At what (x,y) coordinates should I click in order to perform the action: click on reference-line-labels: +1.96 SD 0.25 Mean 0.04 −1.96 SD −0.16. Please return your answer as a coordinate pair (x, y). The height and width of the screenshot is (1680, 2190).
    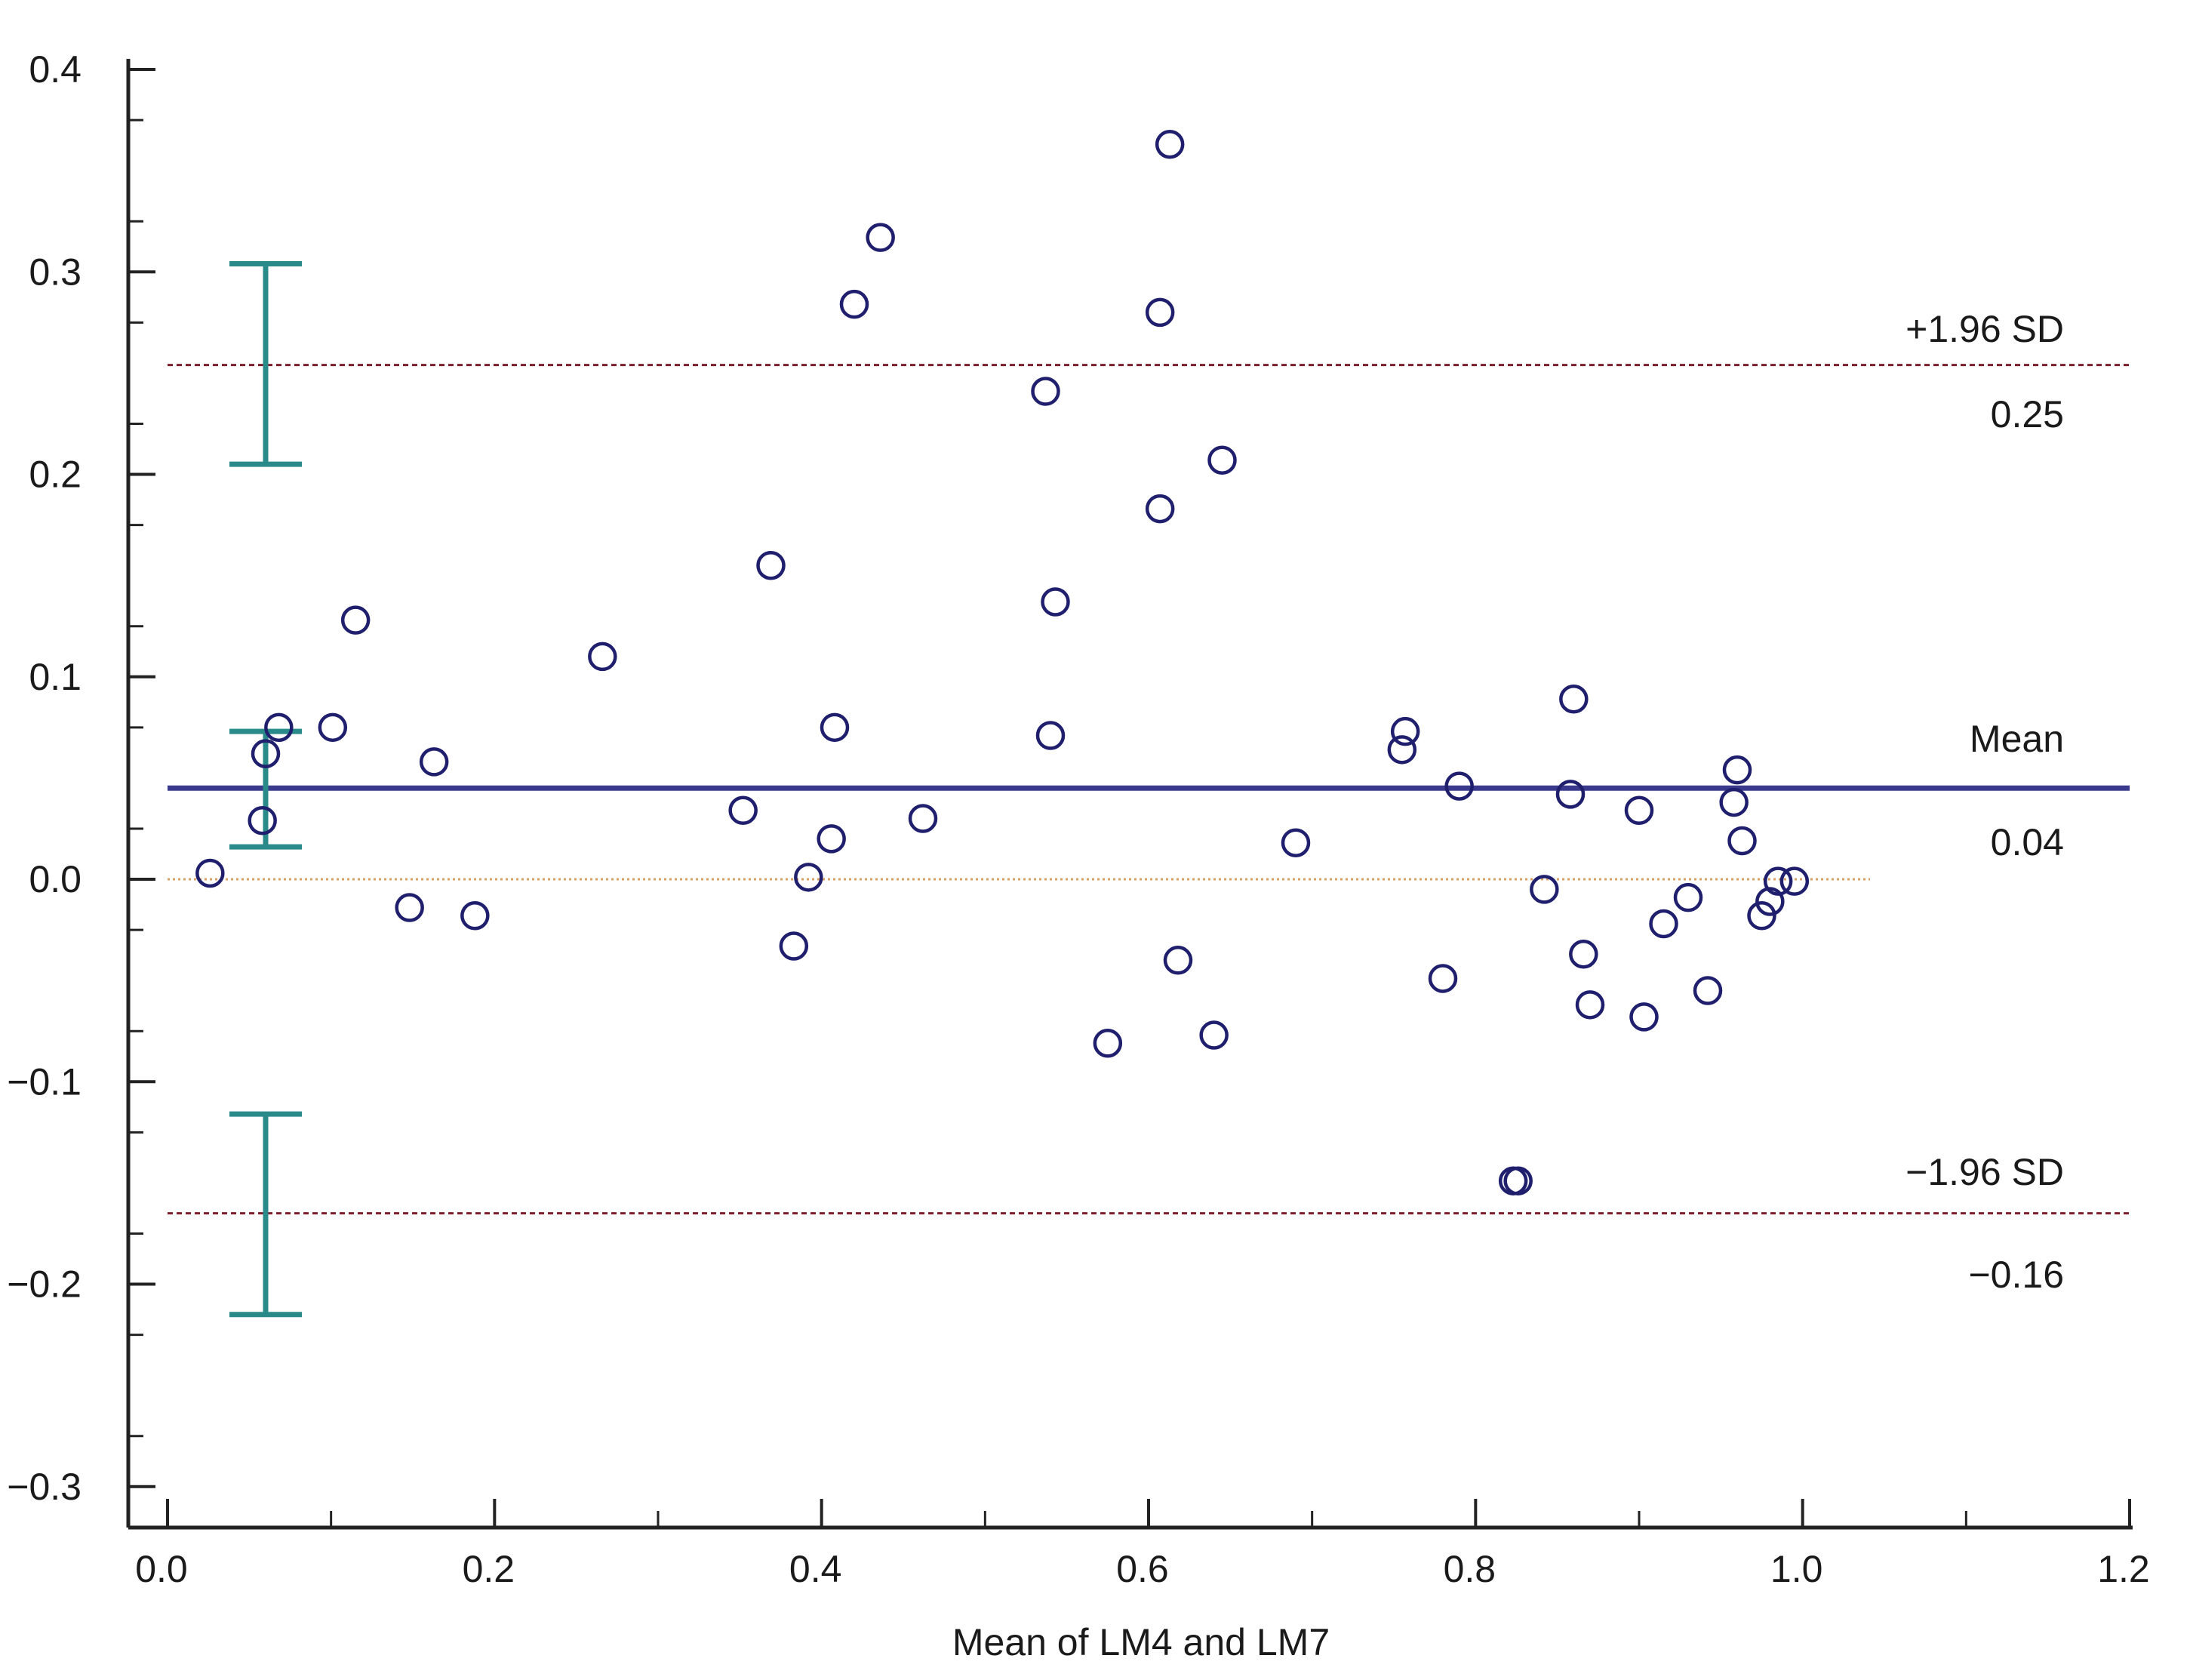
    Looking at the image, I should click on (1984, 802).